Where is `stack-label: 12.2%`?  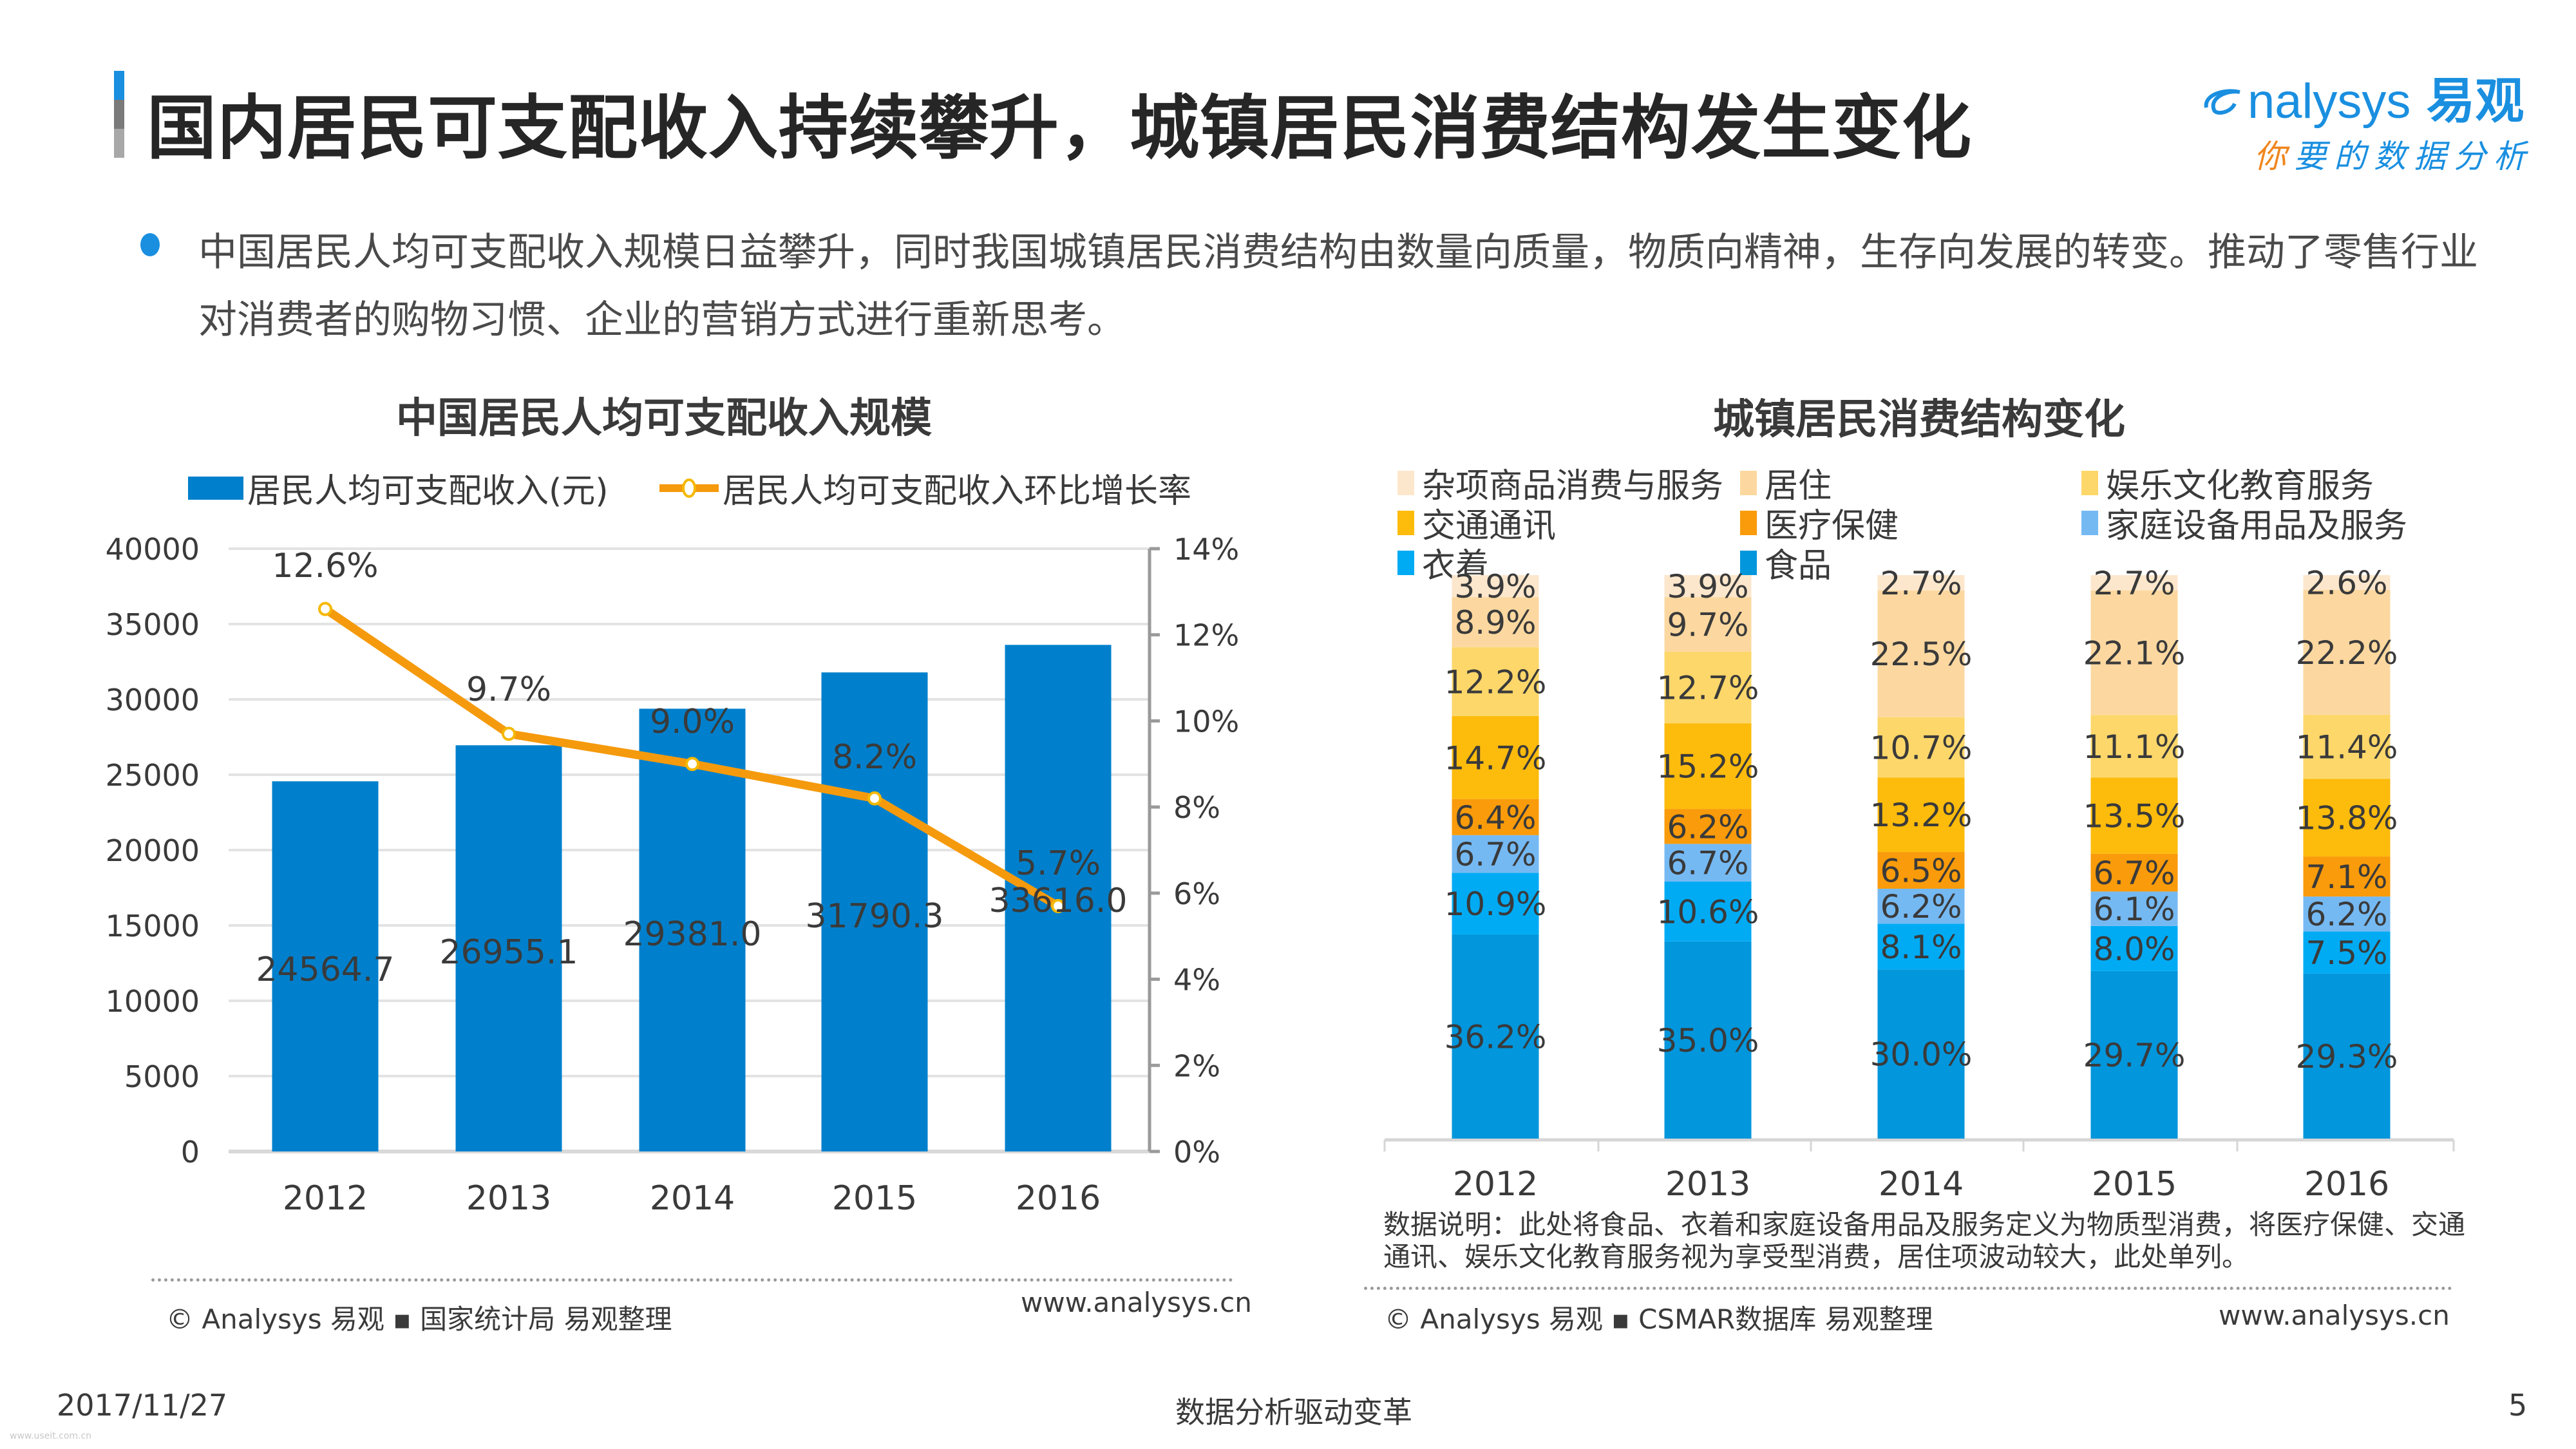 stack-label: 12.2% is located at coordinates (1496, 683).